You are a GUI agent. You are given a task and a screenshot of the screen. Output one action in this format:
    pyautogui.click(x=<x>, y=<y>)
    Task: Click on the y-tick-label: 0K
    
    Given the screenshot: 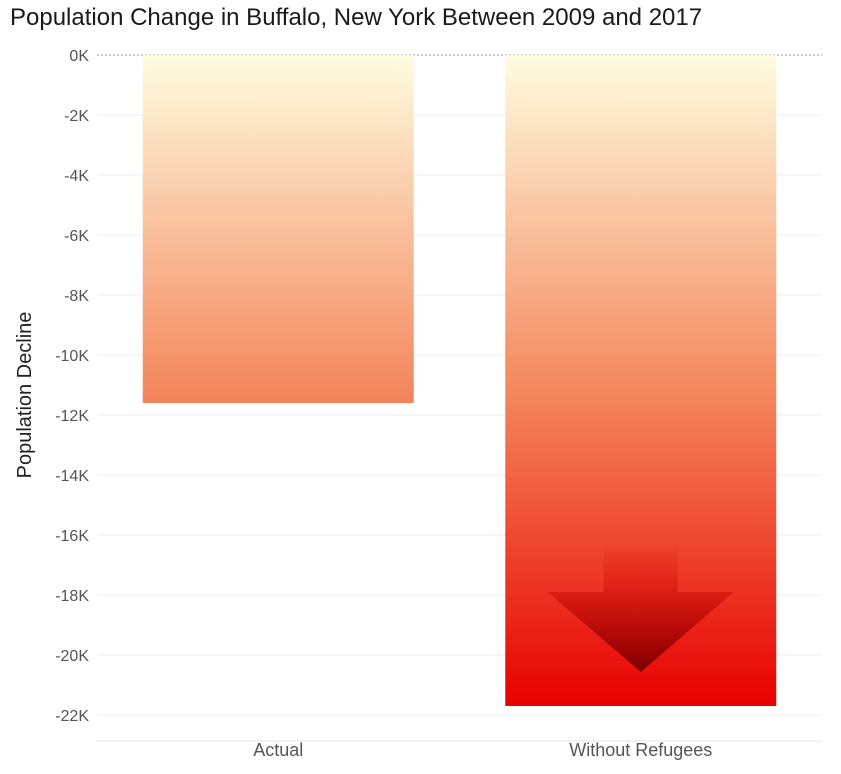 What is the action you would take?
    pyautogui.click(x=79, y=56)
    